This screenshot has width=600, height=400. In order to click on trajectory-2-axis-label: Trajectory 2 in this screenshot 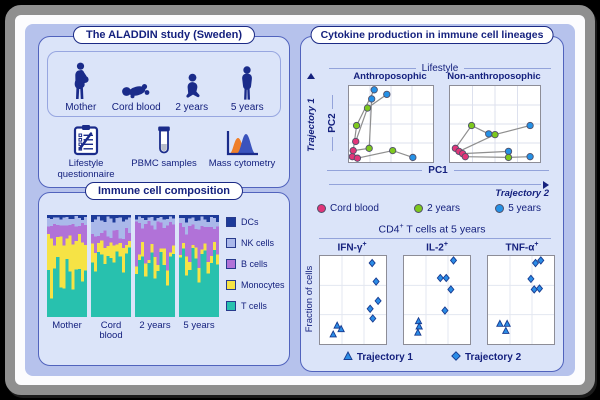, I will do `click(522, 193)`.